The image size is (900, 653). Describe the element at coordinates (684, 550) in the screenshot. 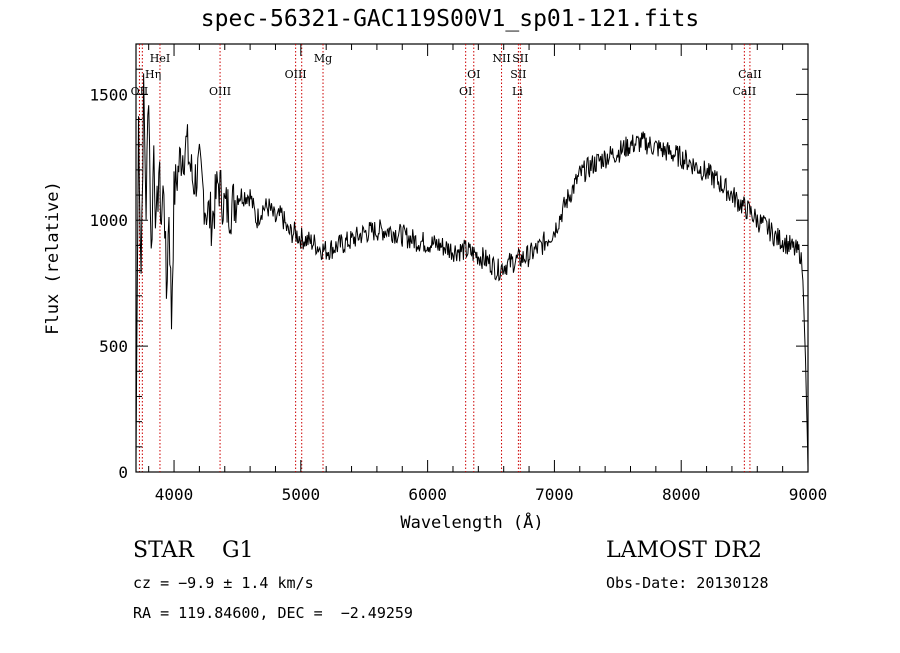

I see `survey-name: LAMOST DR2` at that location.